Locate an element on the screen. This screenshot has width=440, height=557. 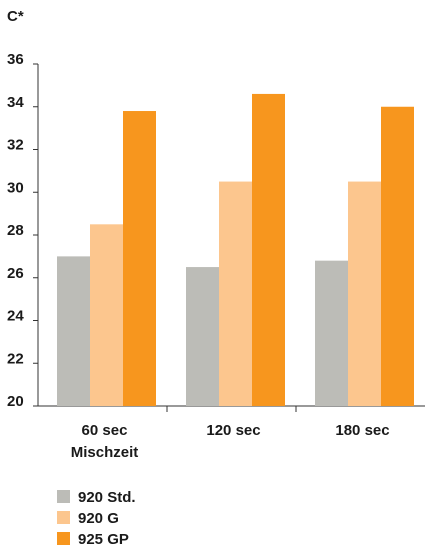
x-axis-sublabel: Mischzeit is located at coordinates (105, 452).